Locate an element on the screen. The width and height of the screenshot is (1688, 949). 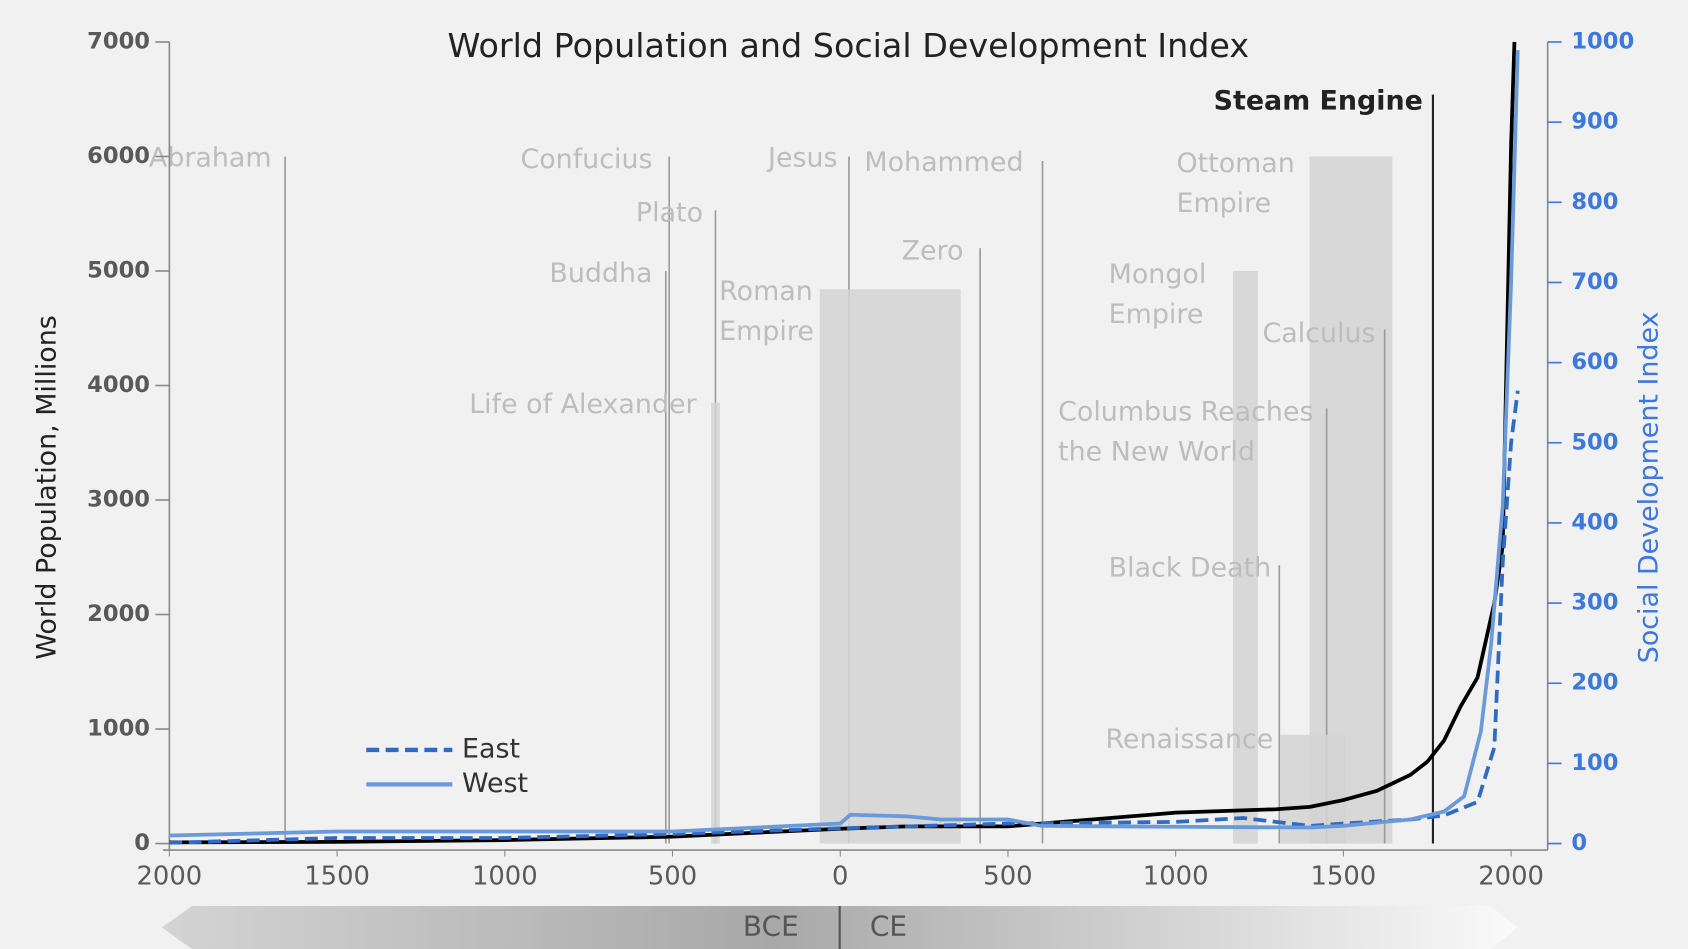
event-label: Life of Alexander is located at coordinates (583, 404).